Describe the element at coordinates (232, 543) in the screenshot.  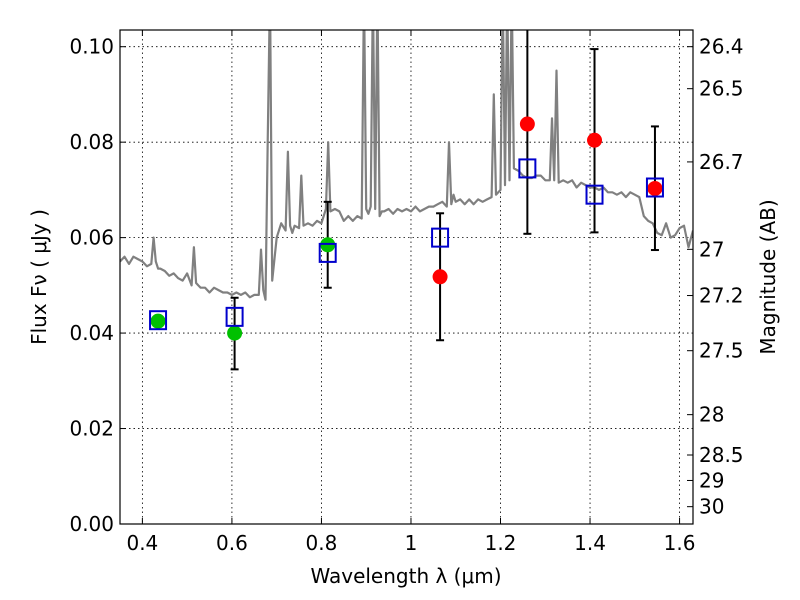
I see `x-tick-label: 0.6` at that location.